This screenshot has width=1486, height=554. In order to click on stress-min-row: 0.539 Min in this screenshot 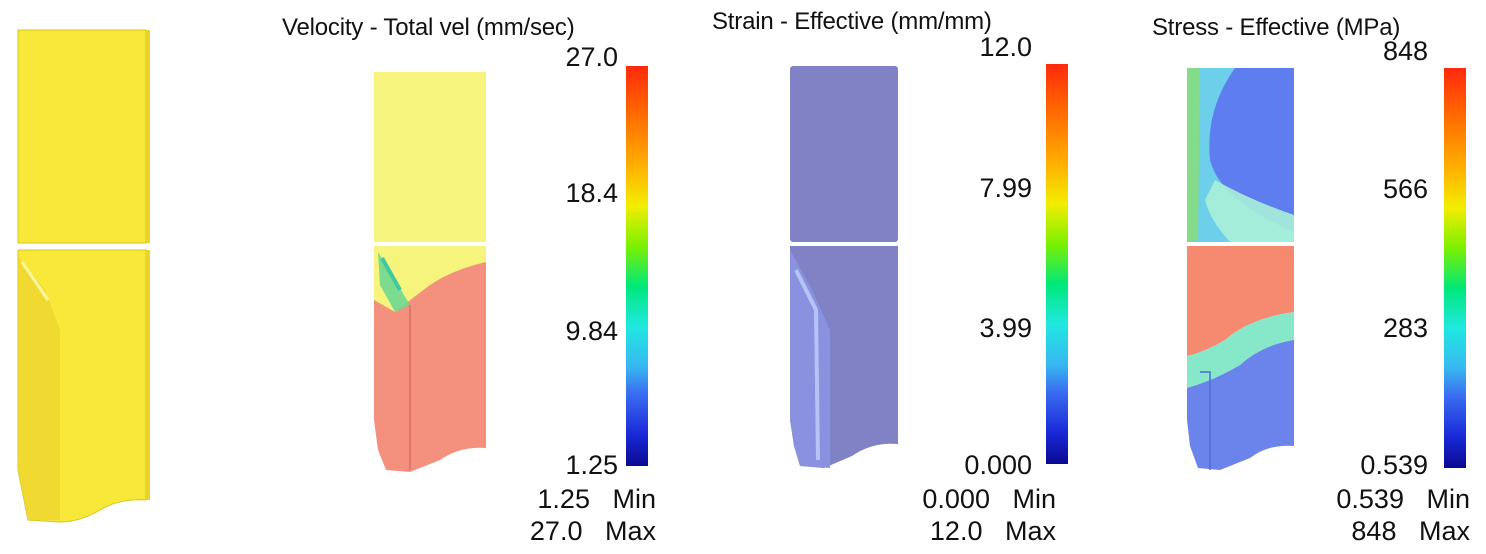, I will do `click(1380, 499)`.